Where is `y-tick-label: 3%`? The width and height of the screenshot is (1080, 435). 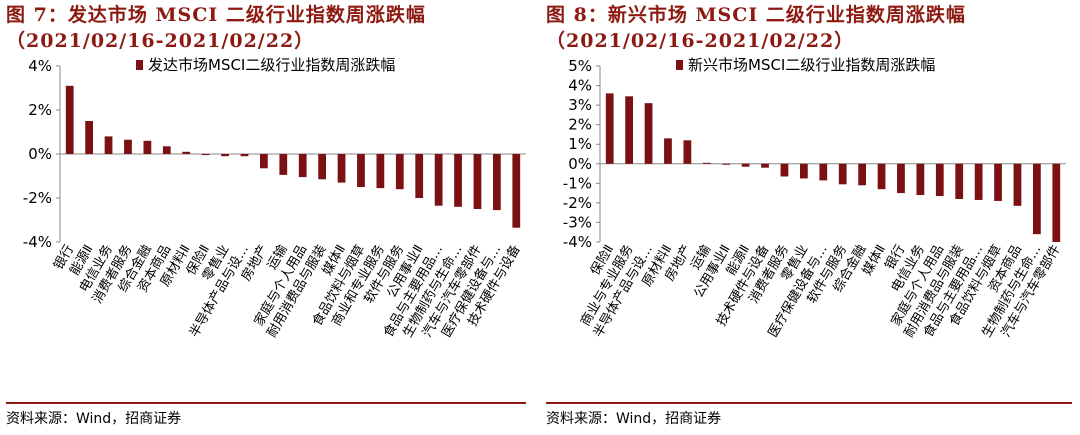 y-tick-label: 3% is located at coordinates (580, 105).